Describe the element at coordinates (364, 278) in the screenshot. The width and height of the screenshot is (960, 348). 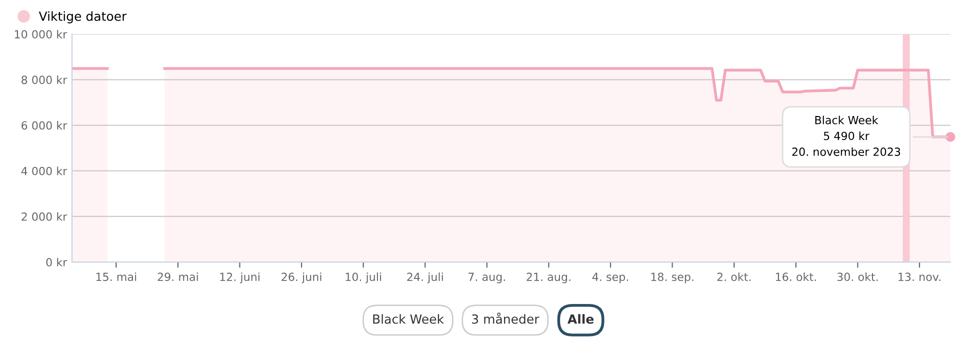
I see `x-tick-label: 10. juli` at that location.